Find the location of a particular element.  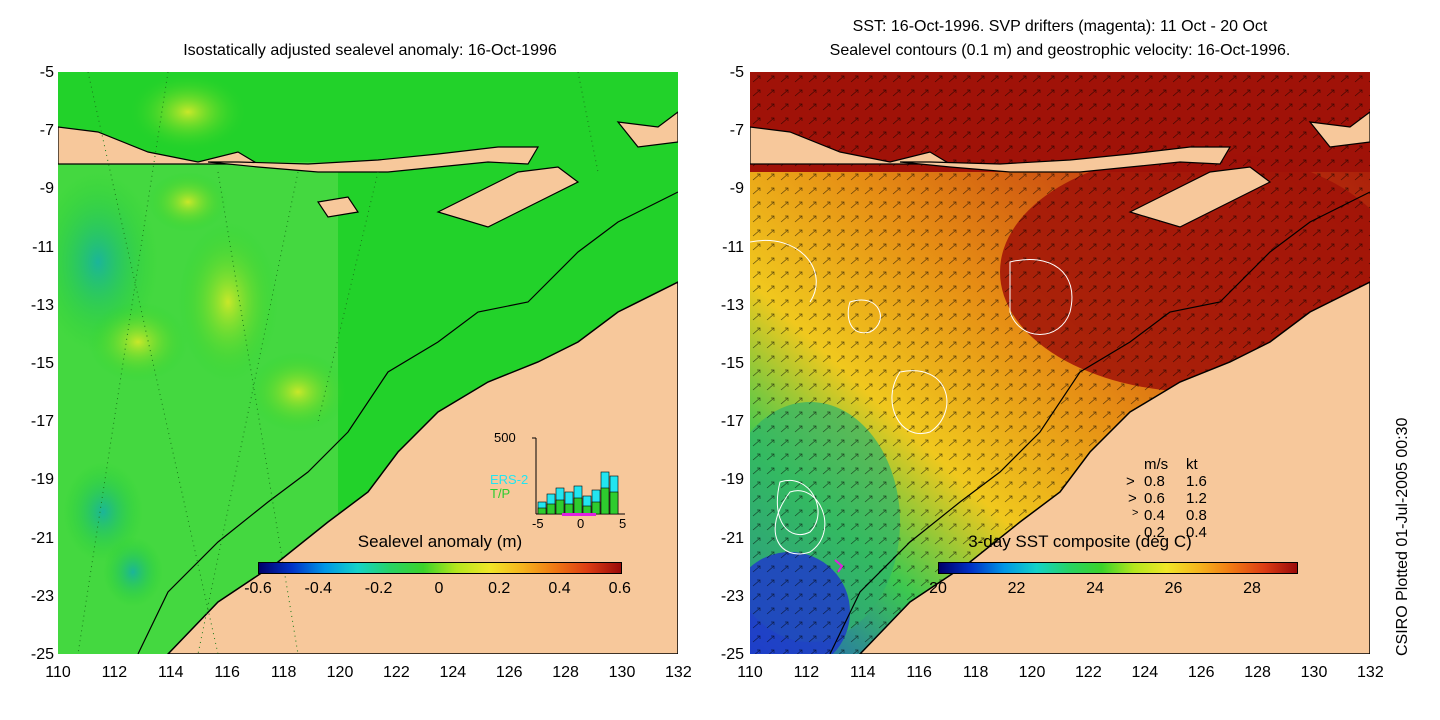

colorbar-tick-label: 20 is located at coordinates (938, 588).